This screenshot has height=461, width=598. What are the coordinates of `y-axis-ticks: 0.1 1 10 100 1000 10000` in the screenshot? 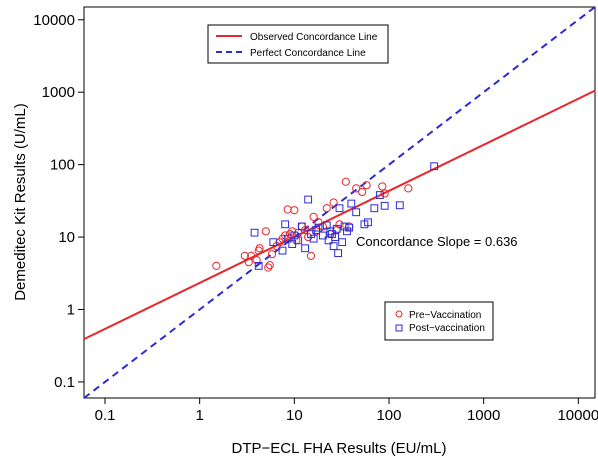 It's located at (58, 201).